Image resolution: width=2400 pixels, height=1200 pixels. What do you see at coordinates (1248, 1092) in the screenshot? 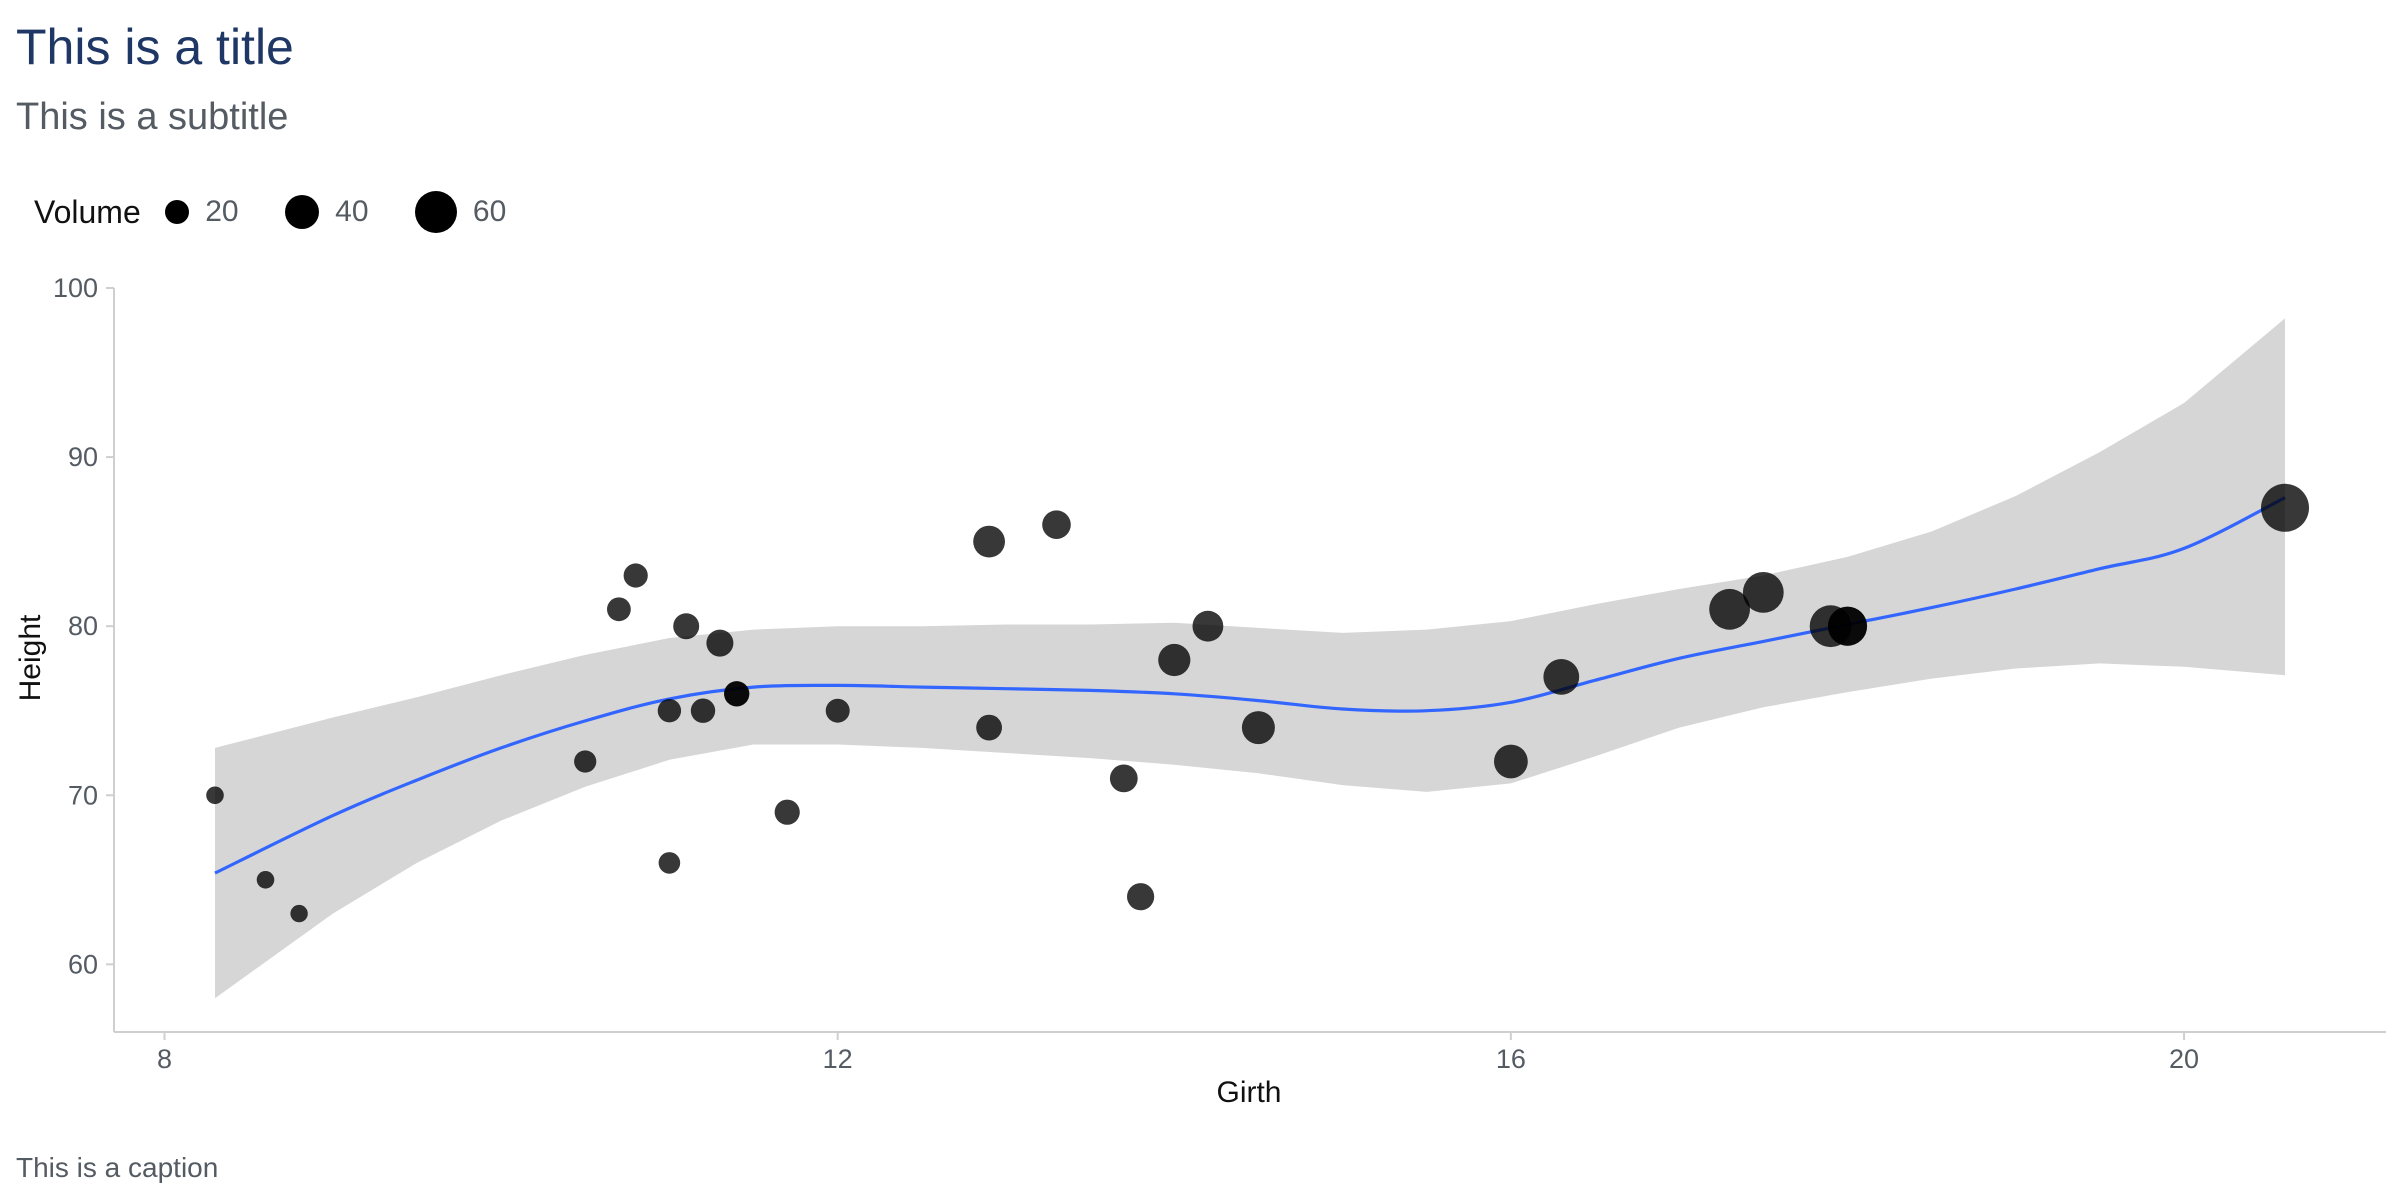
I see `x-axis-label: Girth` at bounding box center [1248, 1092].